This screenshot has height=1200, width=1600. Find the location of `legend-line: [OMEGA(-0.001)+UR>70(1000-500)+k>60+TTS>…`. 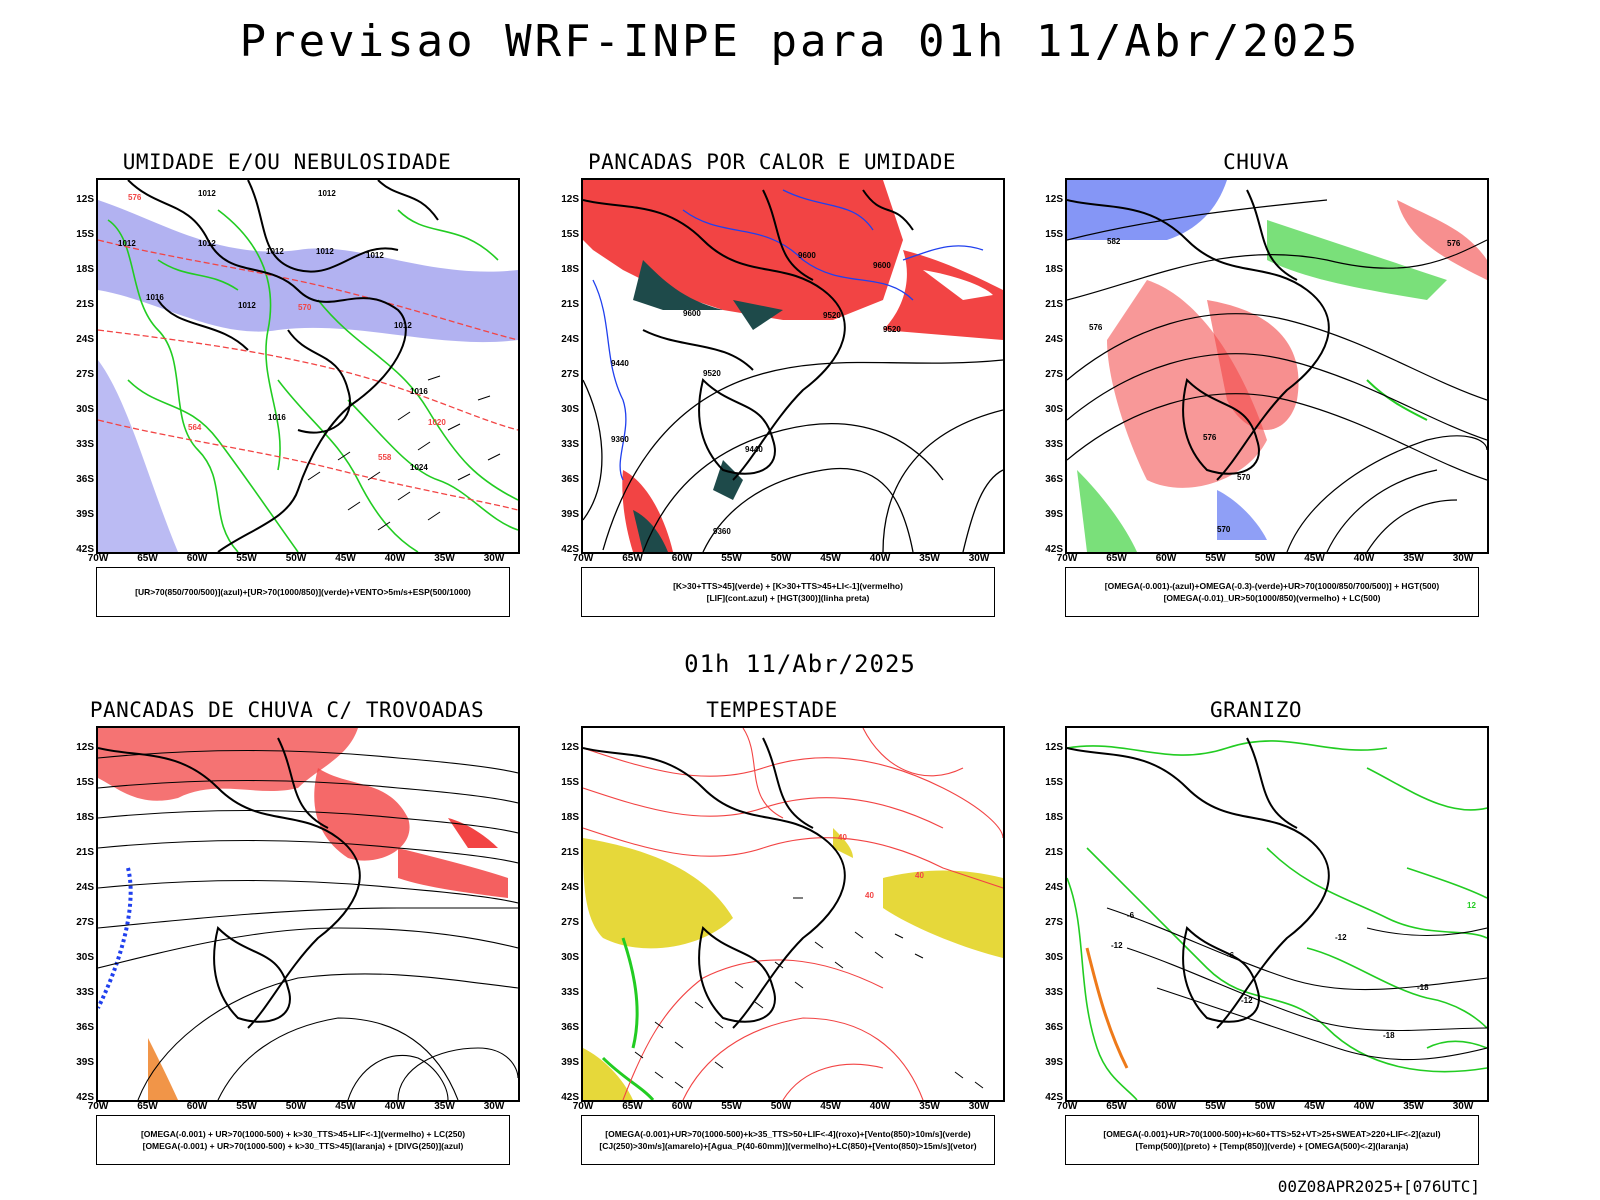

legend-line: [OMEGA(-0.001)+UR>70(1000-500)+k>60+TTS>… is located at coordinates (1272, 1134).